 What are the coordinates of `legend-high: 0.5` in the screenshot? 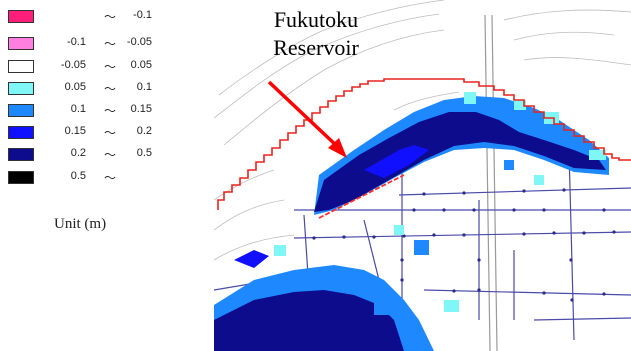 It's located at (144, 153).